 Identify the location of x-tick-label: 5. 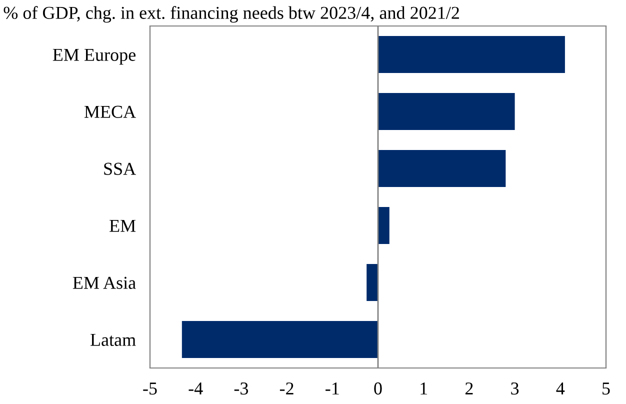
(606, 388).